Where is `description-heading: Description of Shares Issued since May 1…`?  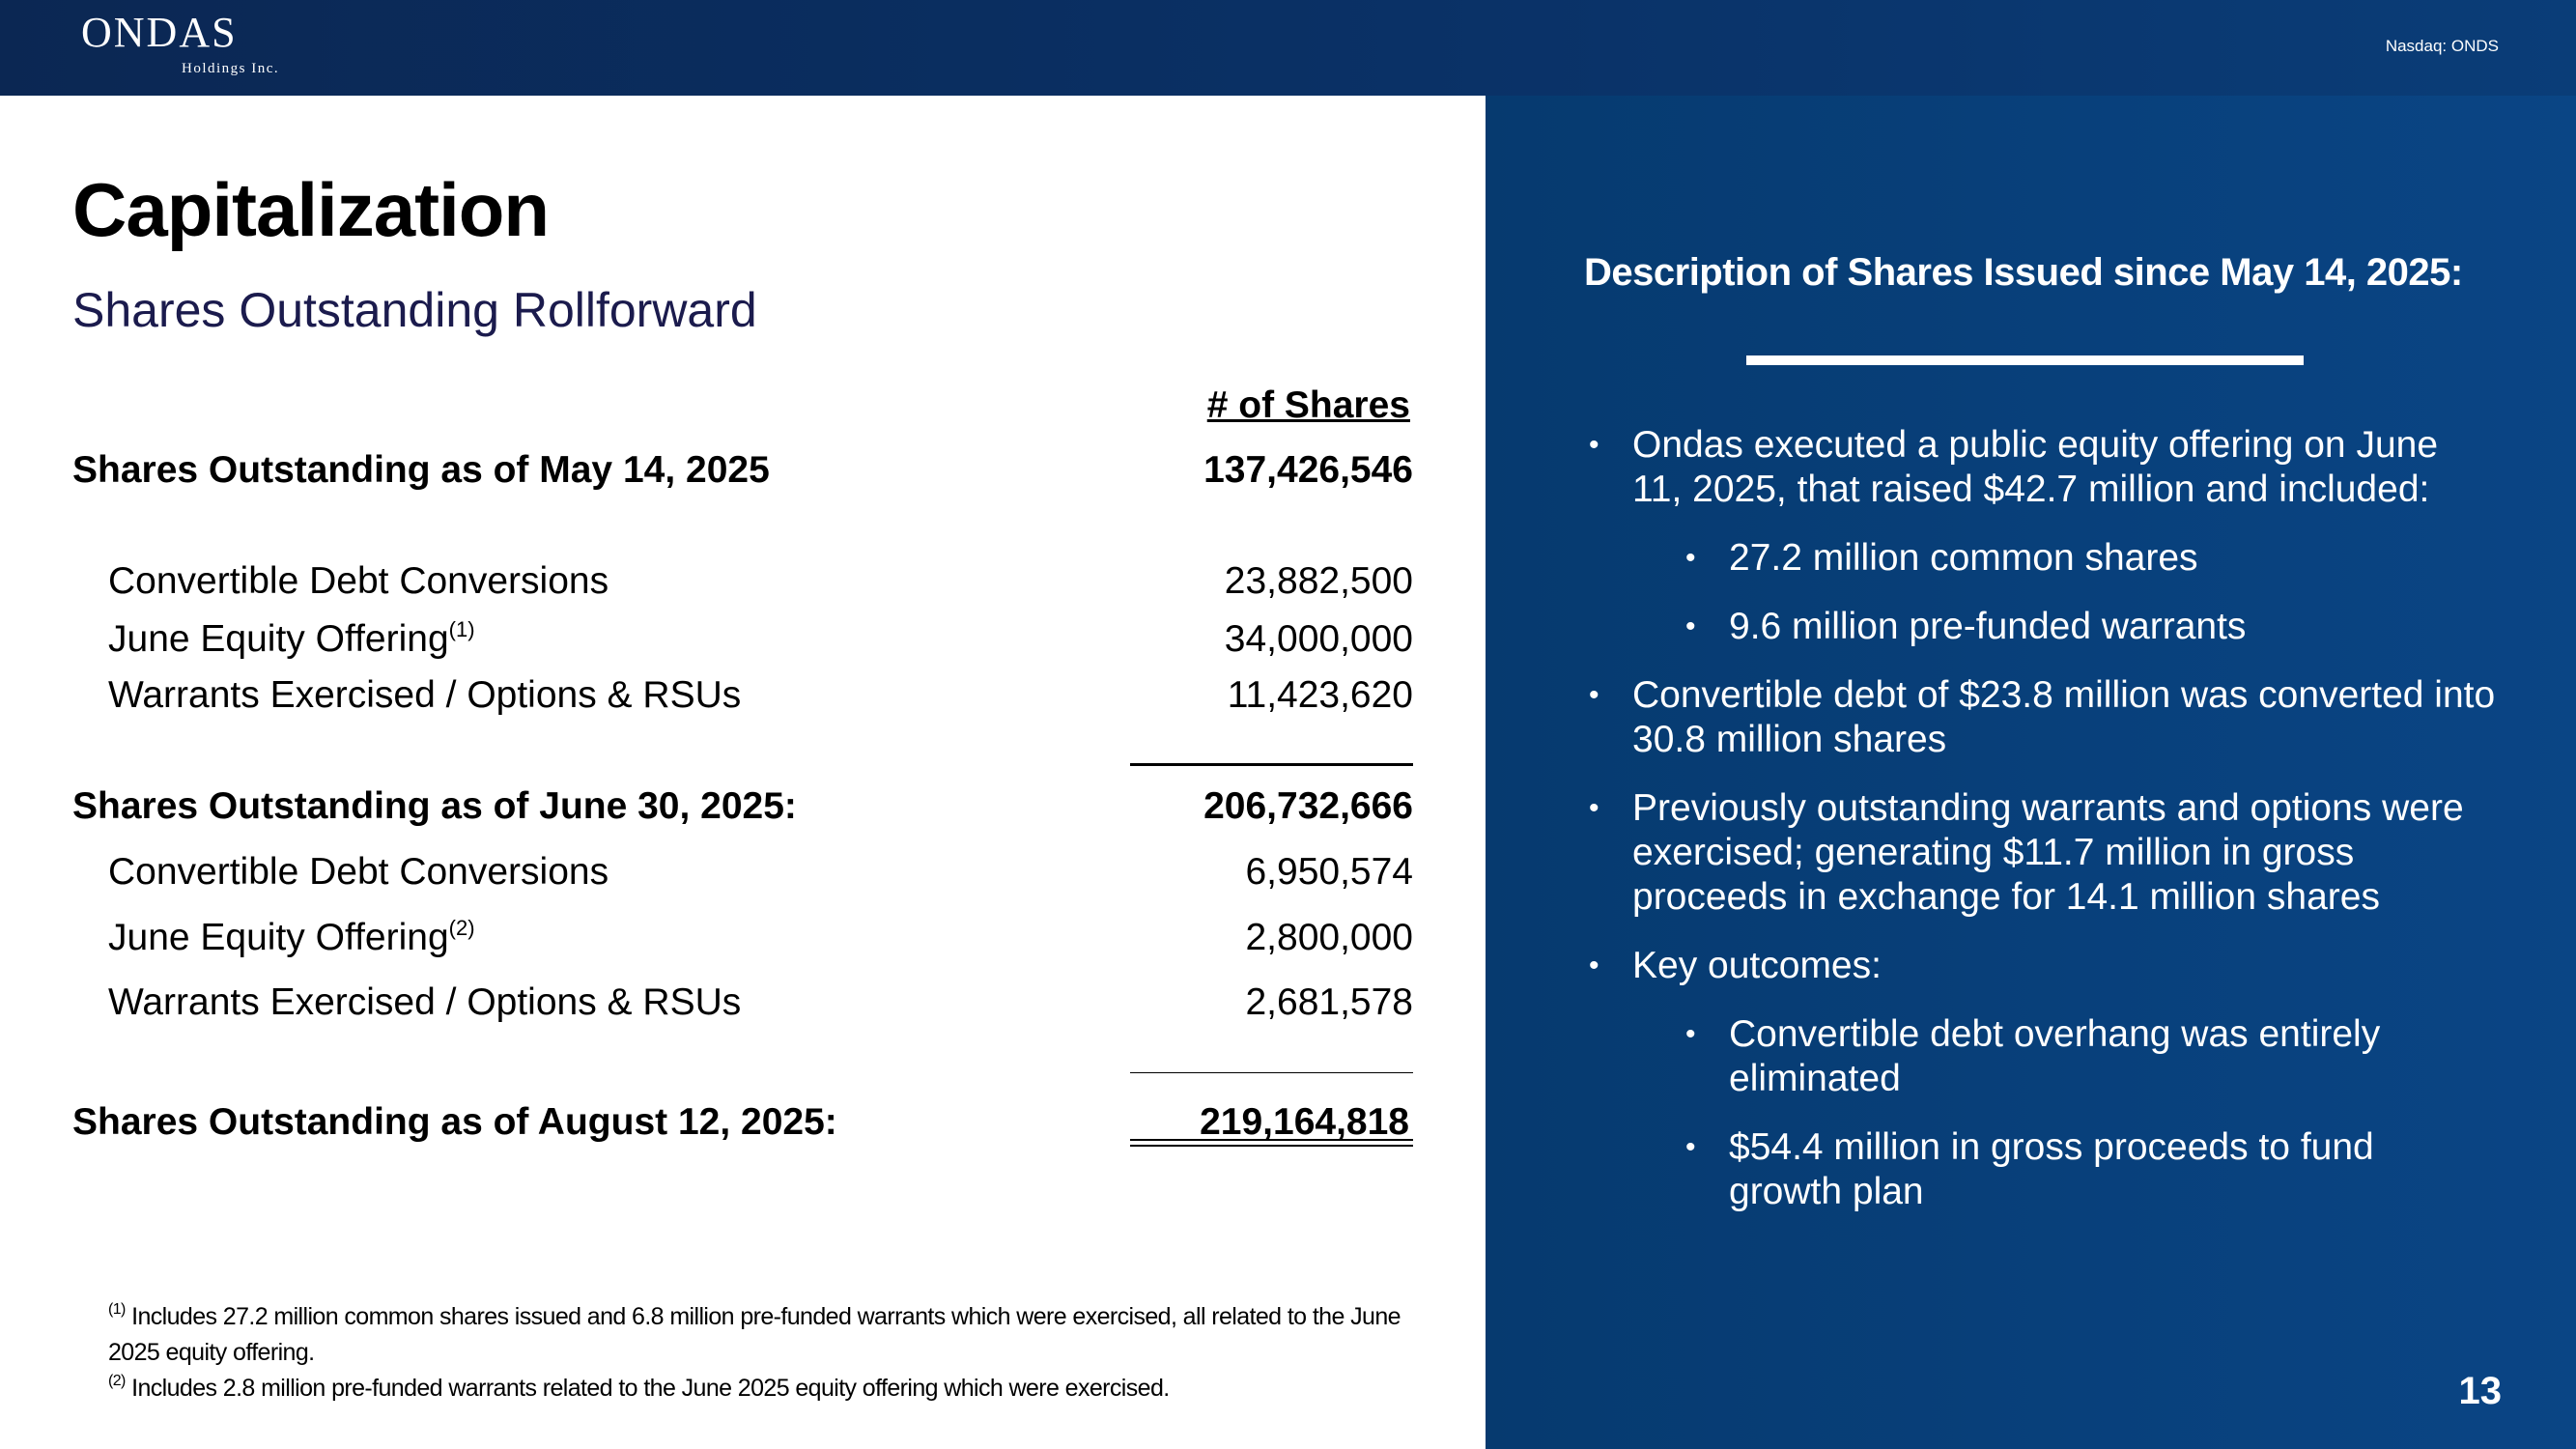
description-heading: Description of Shares Issued since May 1… is located at coordinates (2023, 272).